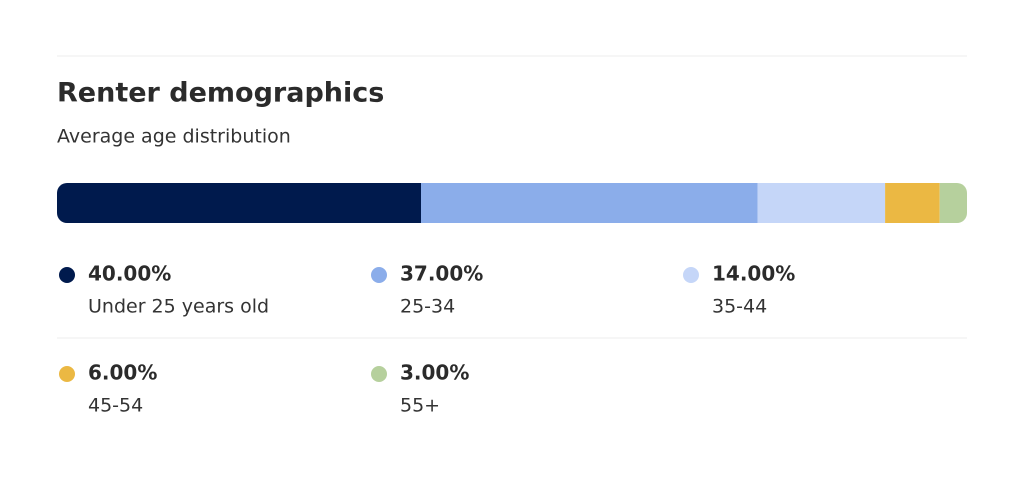 The image size is (1024, 487). I want to click on value-label: 6.00%, so click(122, 373).